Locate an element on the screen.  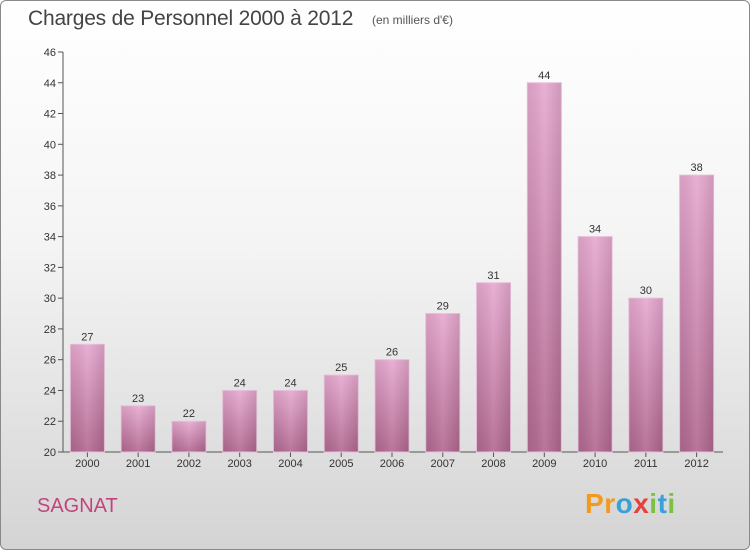
bar-value-label: 30 is located at coordinates (646, 291).